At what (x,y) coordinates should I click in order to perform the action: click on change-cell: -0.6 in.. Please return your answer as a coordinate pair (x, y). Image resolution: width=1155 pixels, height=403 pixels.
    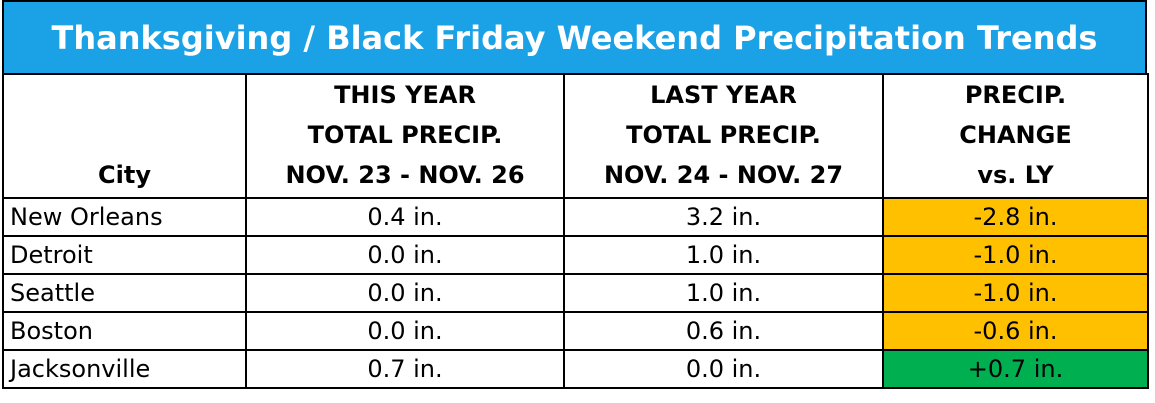
    Looking at the image, I should click on (1015, 331).